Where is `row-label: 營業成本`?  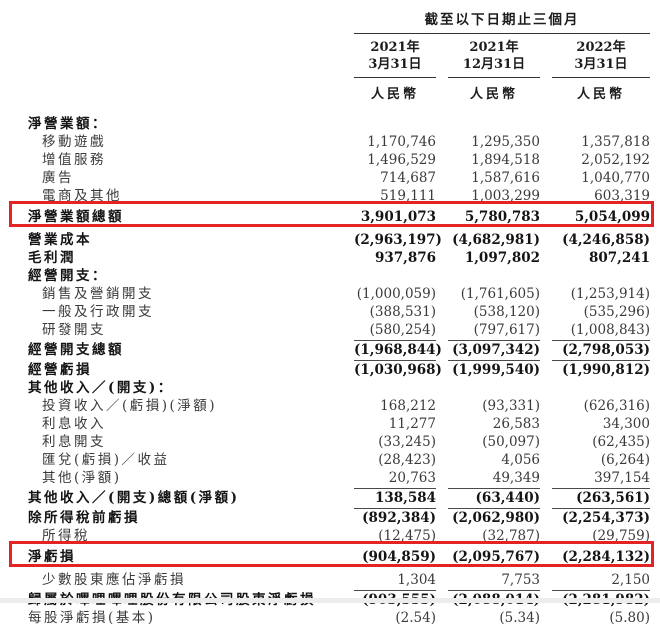 row-label: 營業成本 is located at coordinates (60, 240).